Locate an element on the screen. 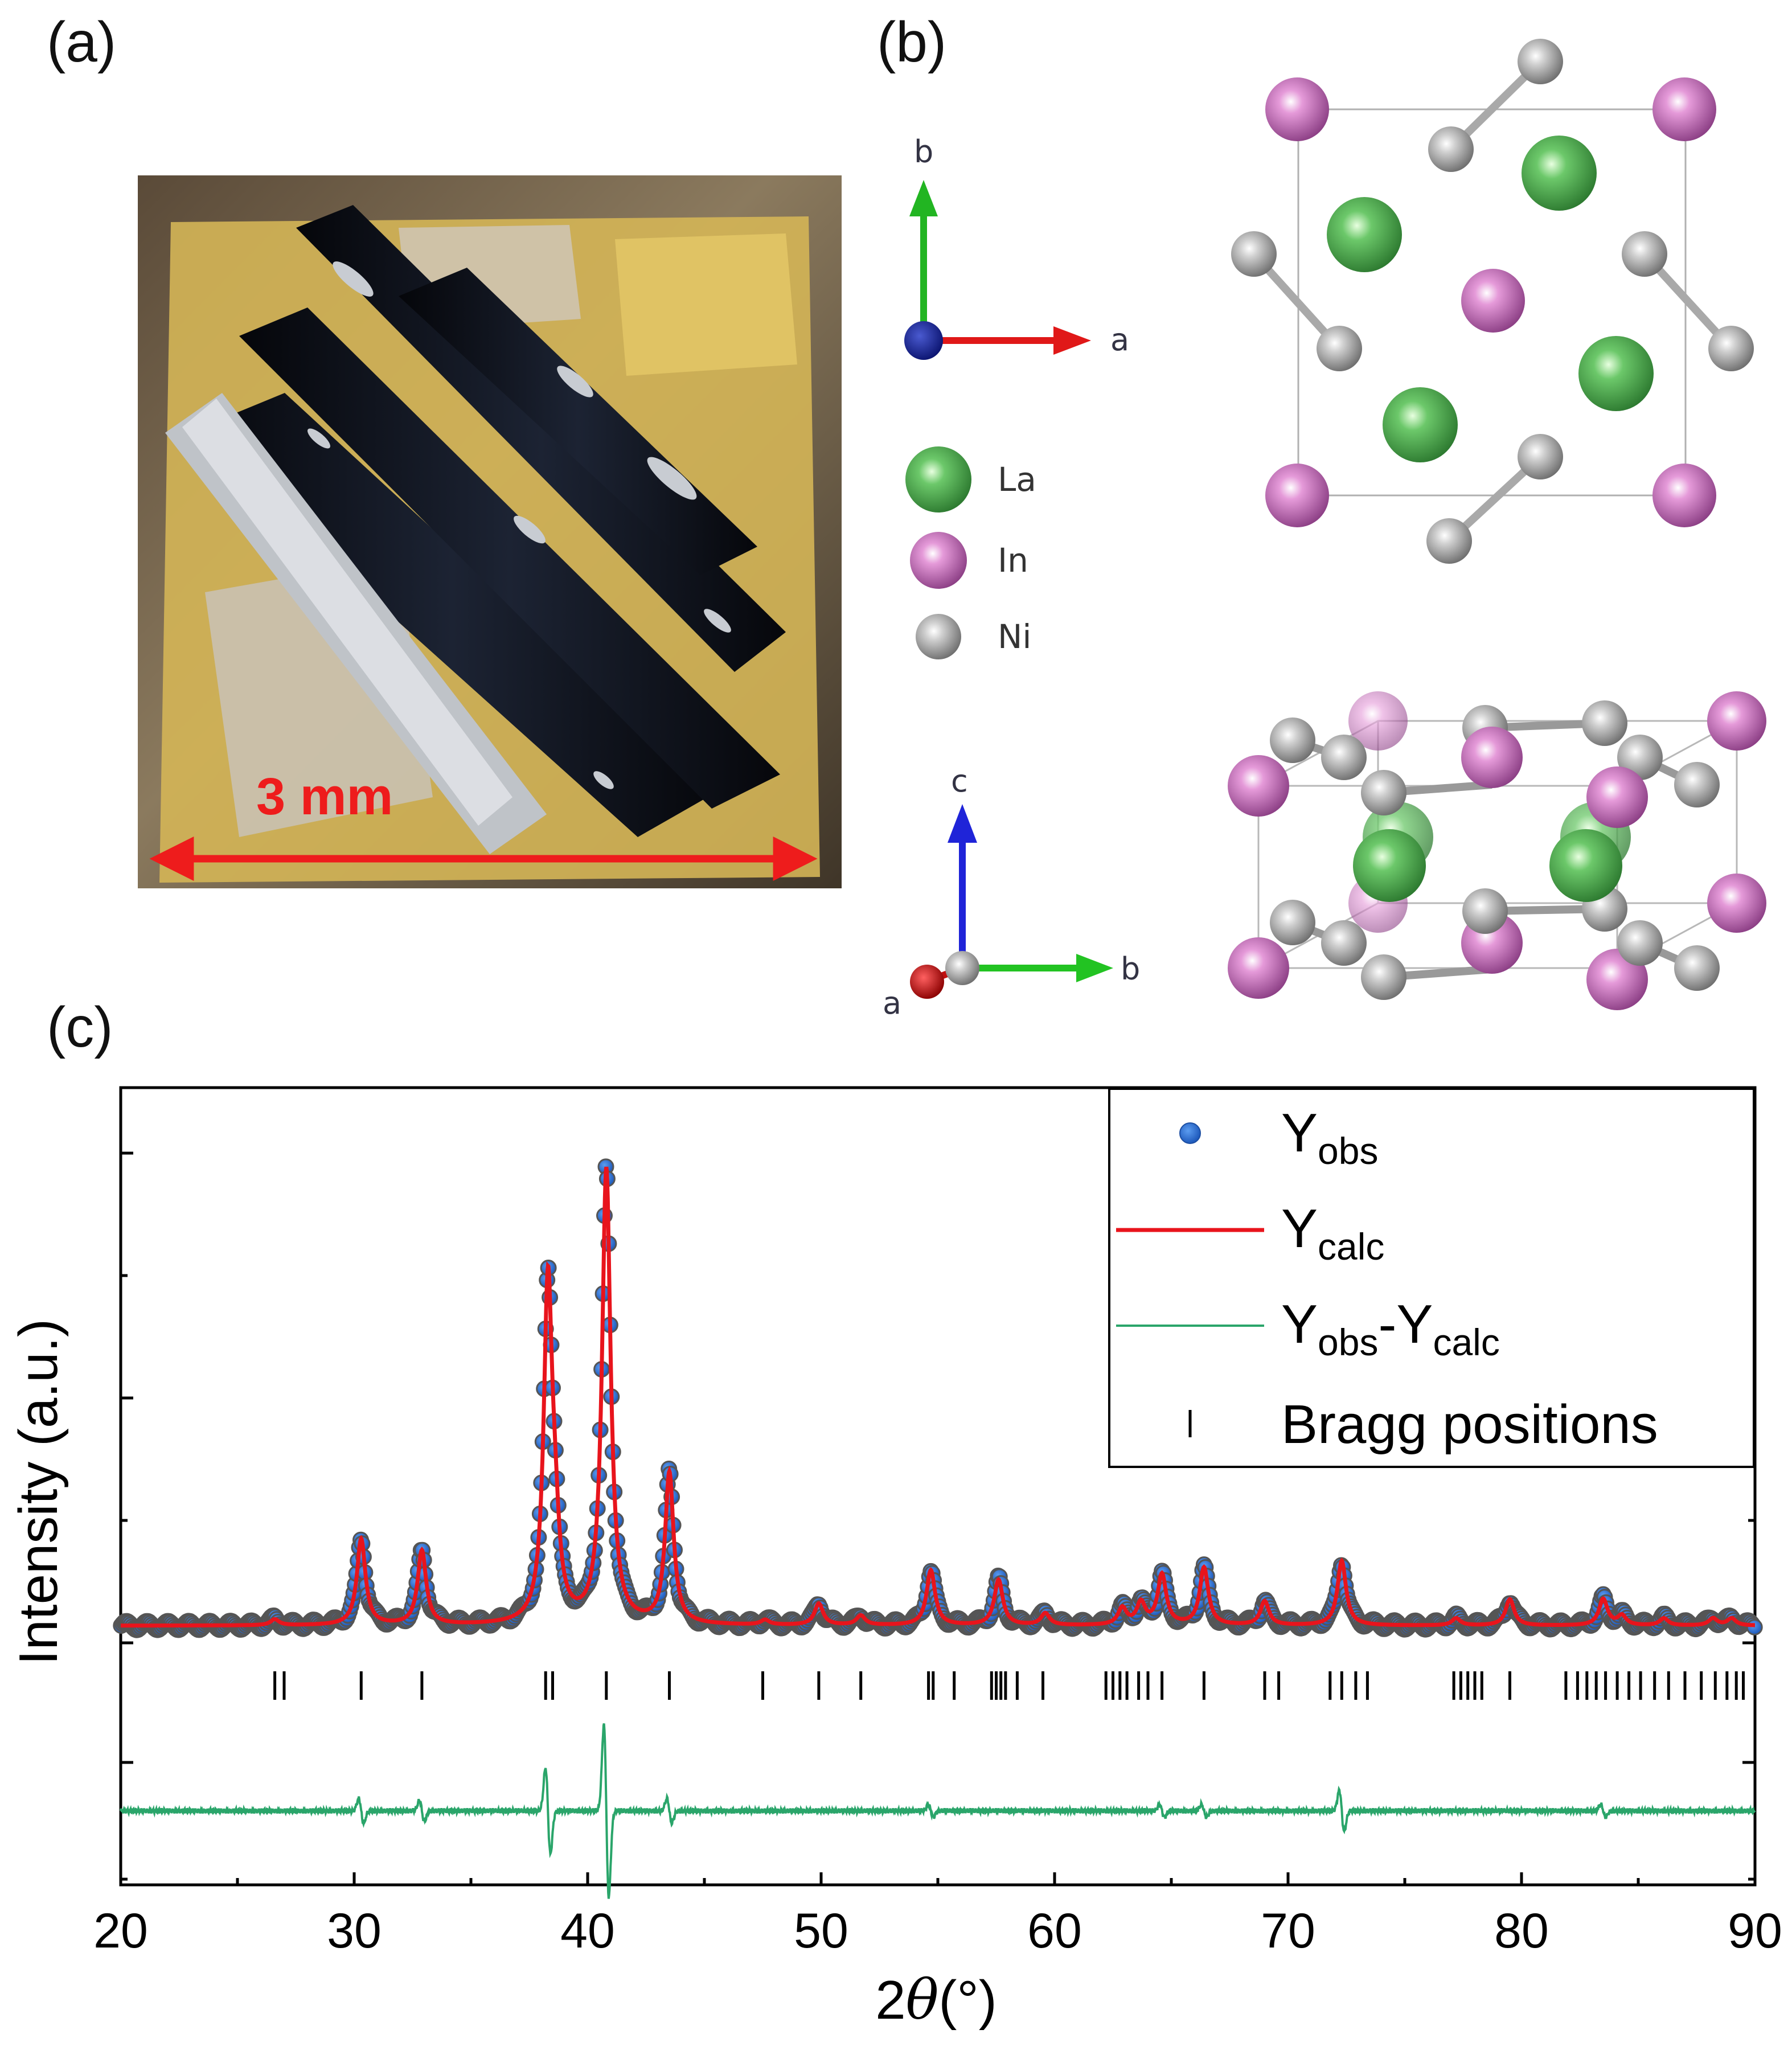 The width and height of the screenshot is (1792, 2050). crystal-structure-side-view is located at coordinates (1497, 850).